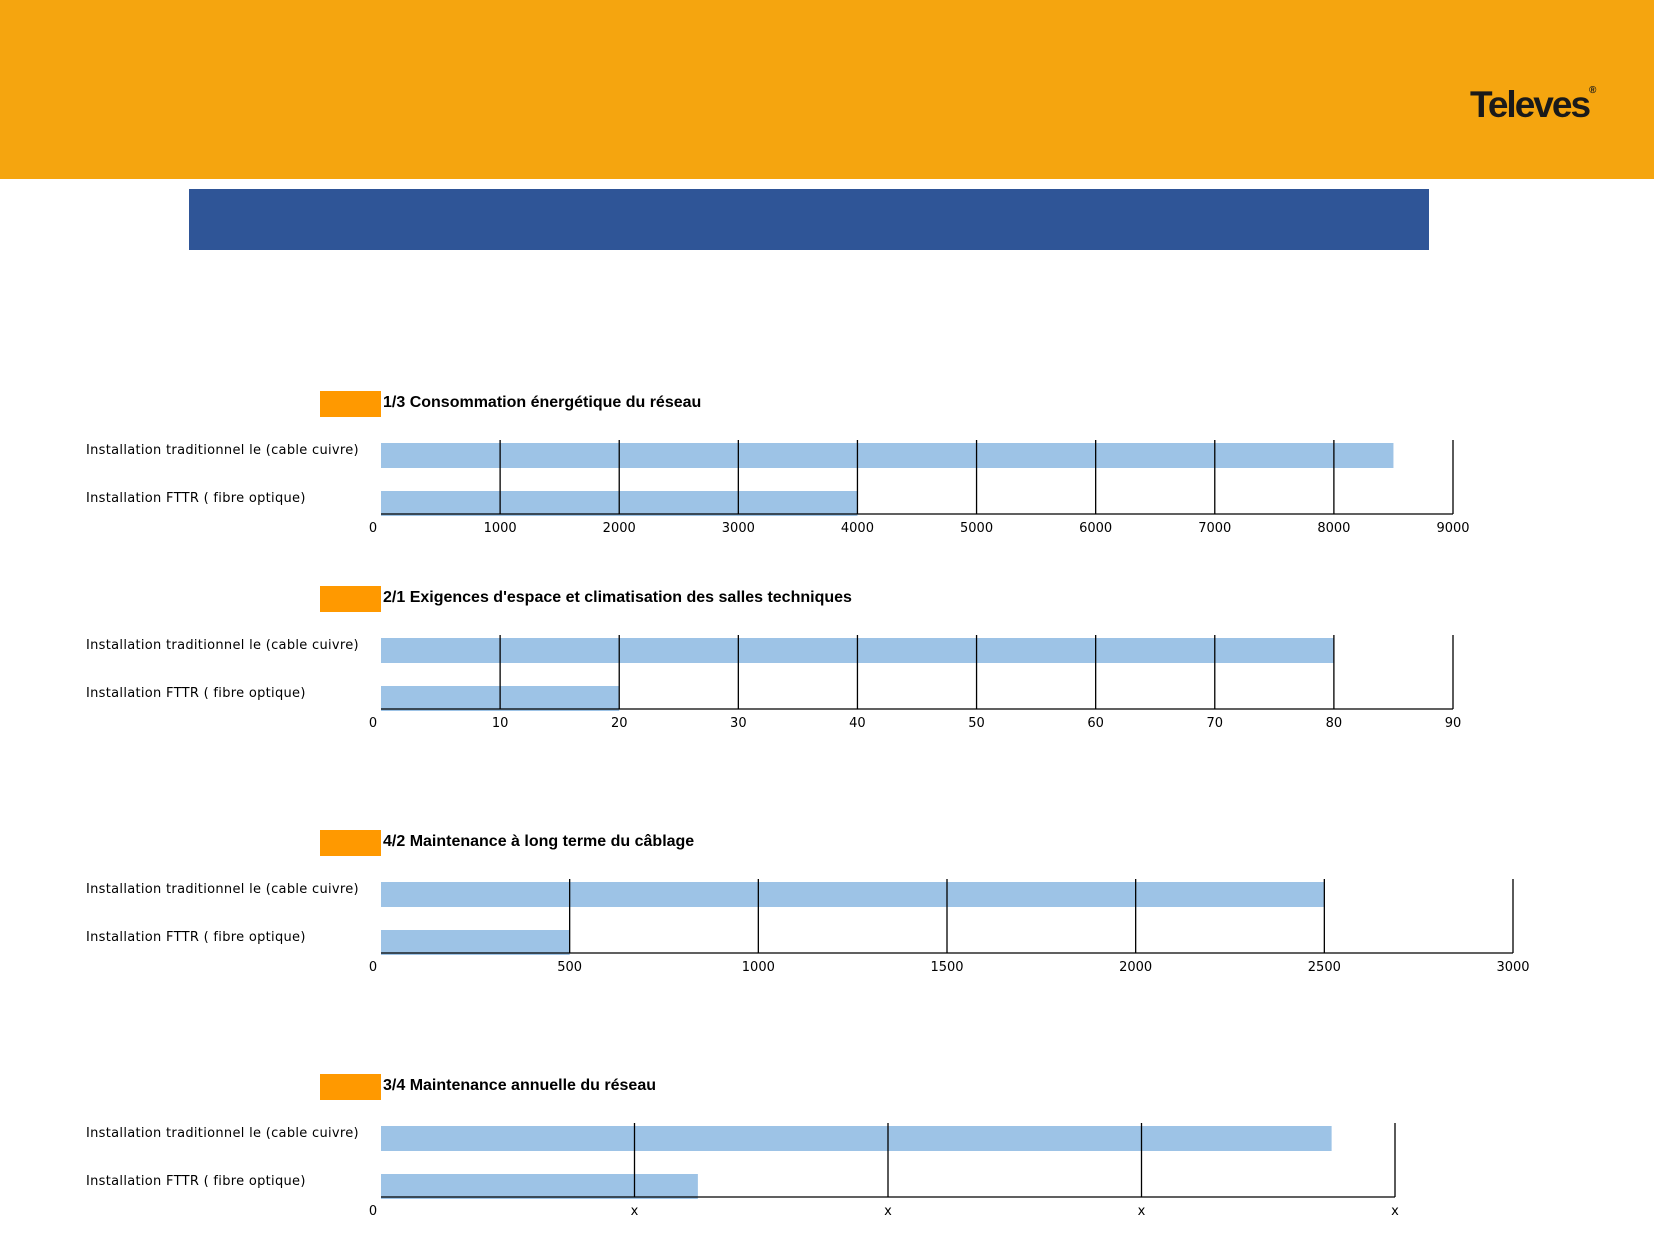 This screenshot has width=1654, height=1240. I want to click on chart-title: 3/4 Maintenance annuelle du réseau, so click(519, 1085).